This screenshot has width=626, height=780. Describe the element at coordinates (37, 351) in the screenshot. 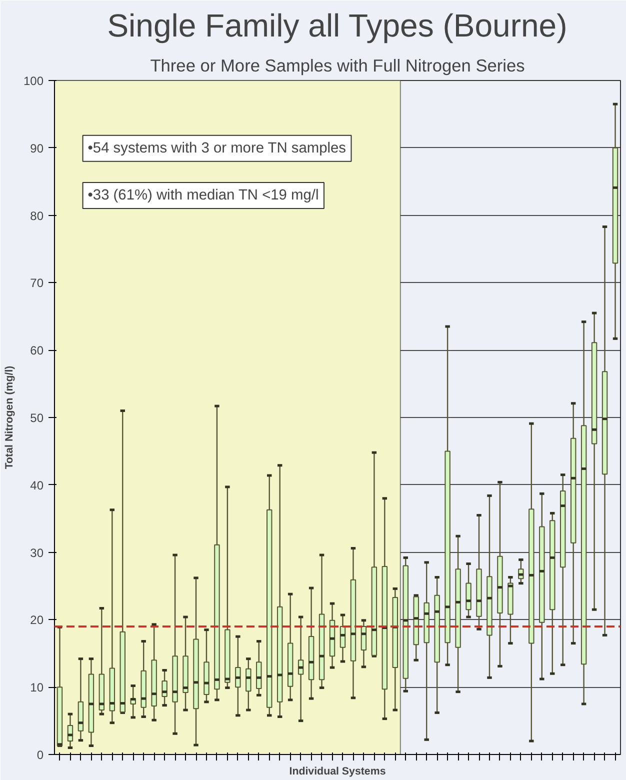

I see `y-tick-label: 60` at that location.